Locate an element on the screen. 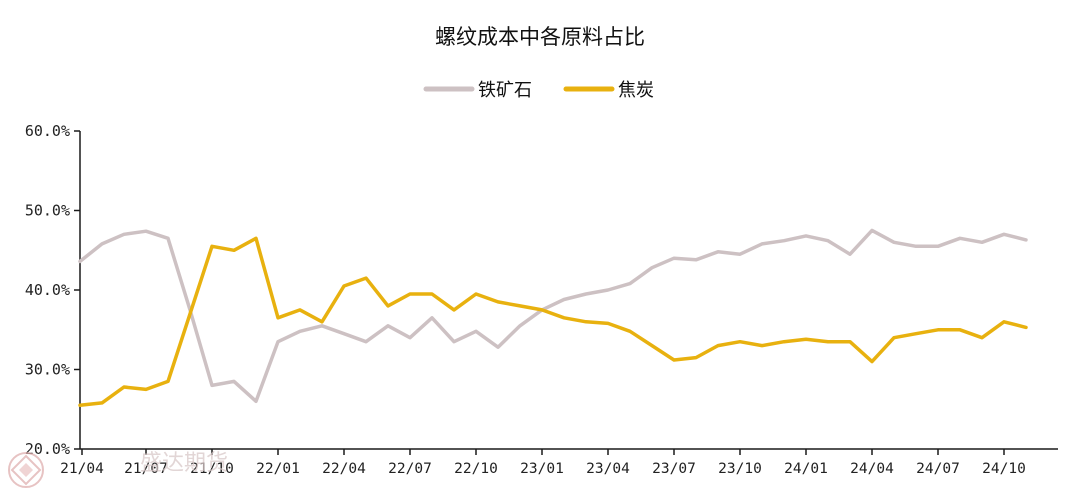 The height and width of the screenshot is (495, 1080). x-tick-label: 21/07 is located at coordinates (146, 469).